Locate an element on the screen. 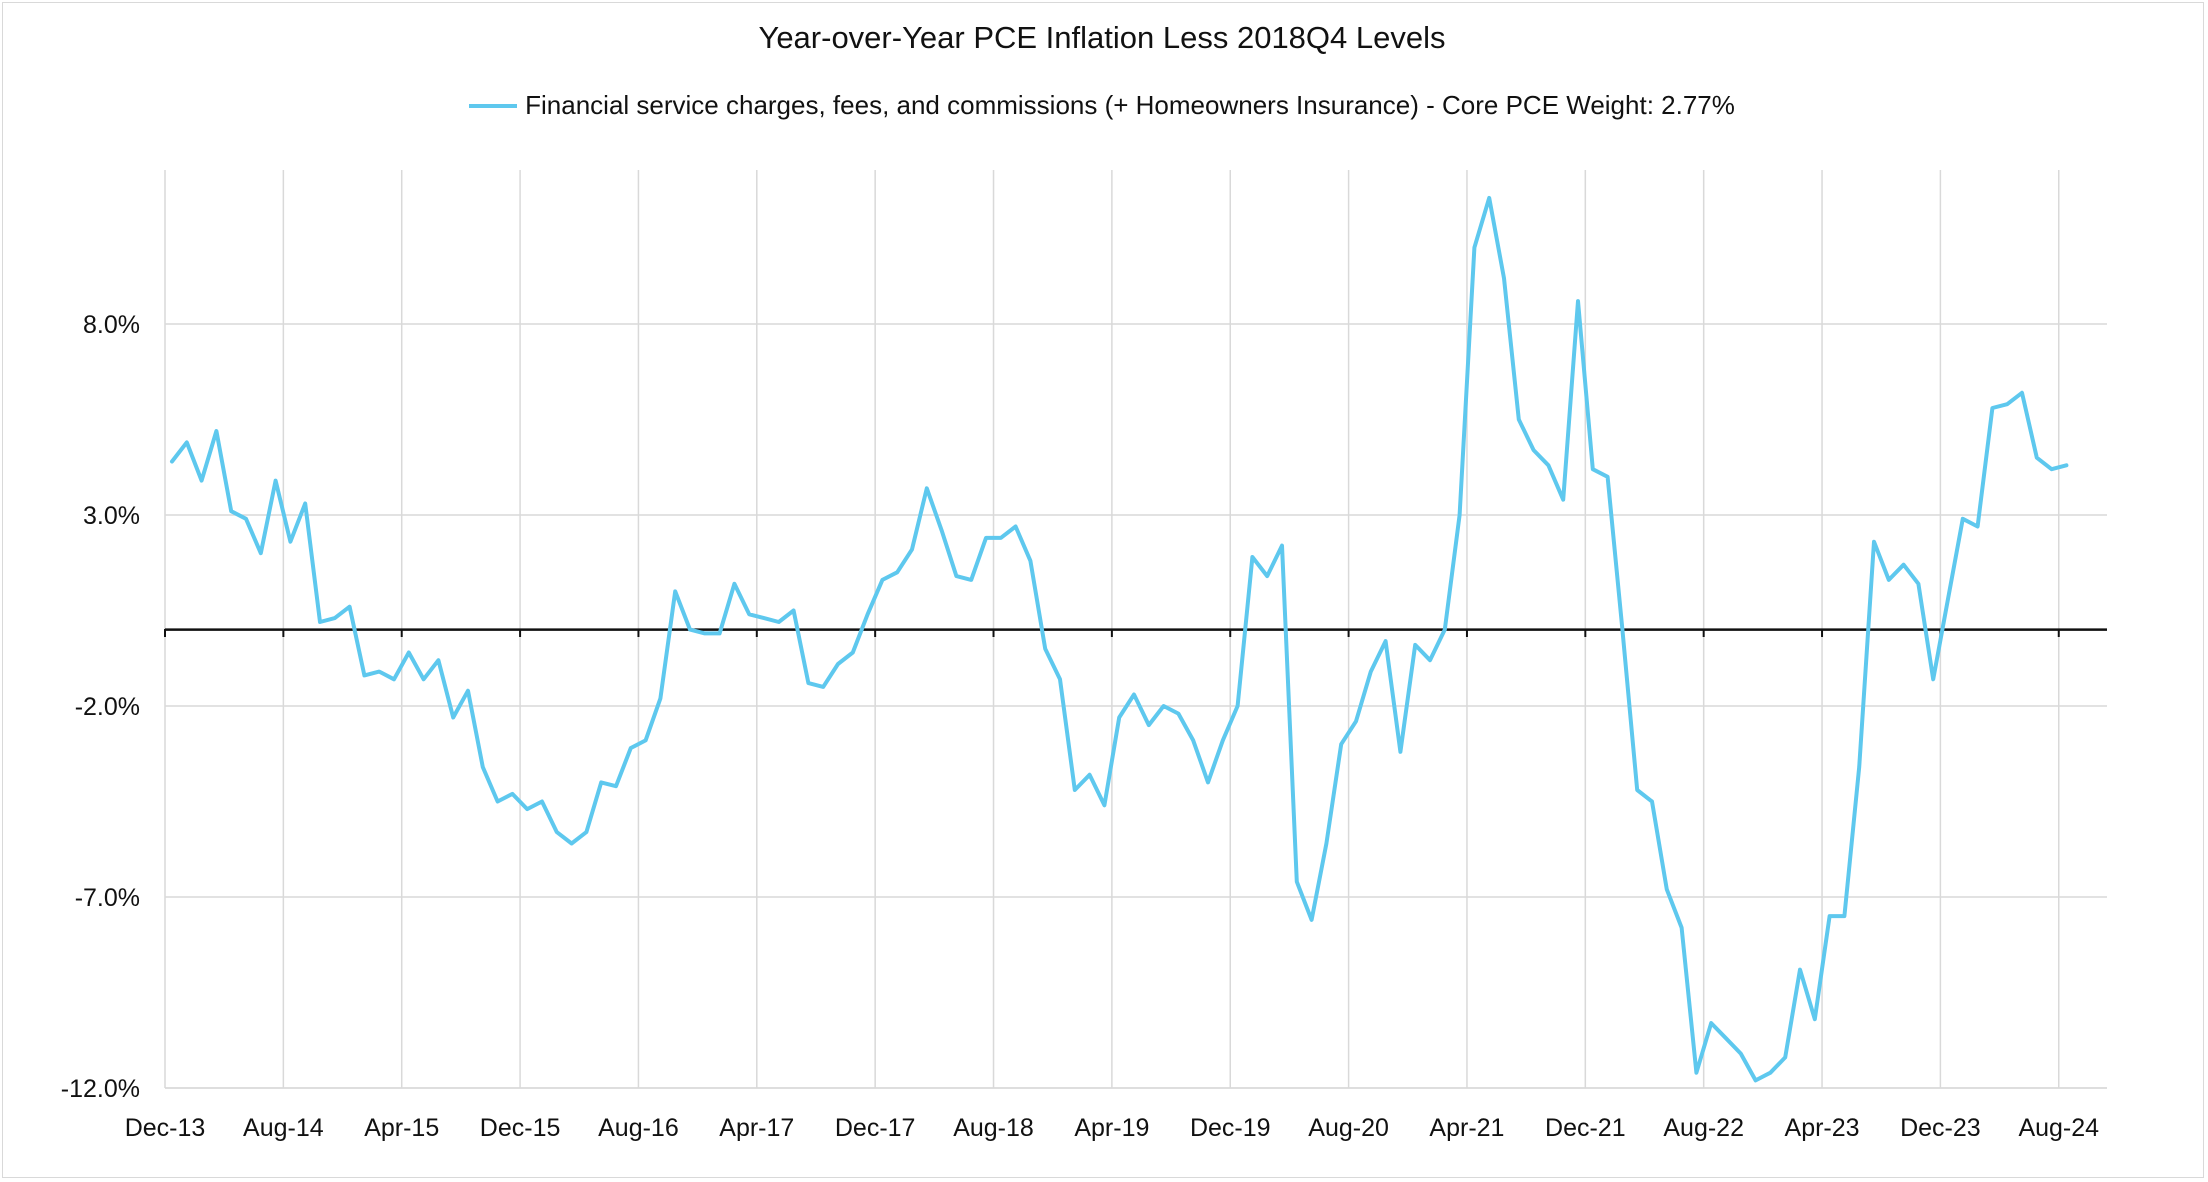 The height and width of the screenshot is (1182, 2208). x-tick-label: Apr-23 is located at coordinates (1822, 1128).